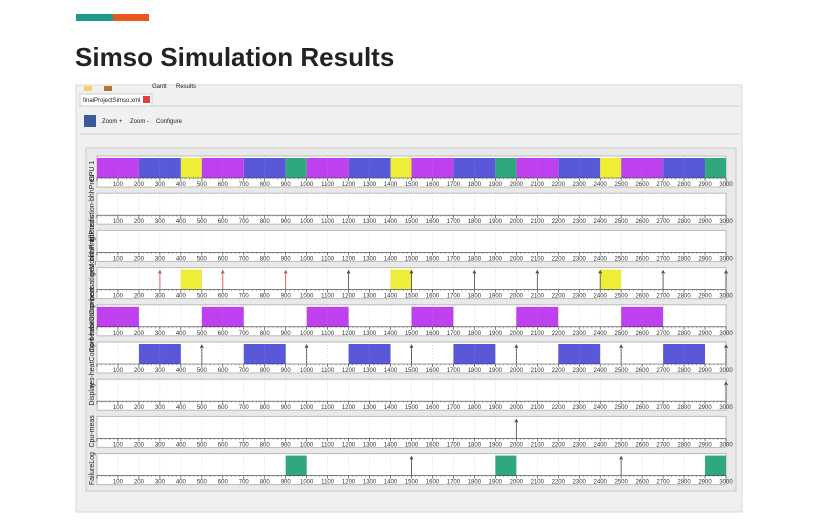 This screenshot has height=531, width=827. Describe the element at coordinates (234, 57) in the screenshot. I see `page-title: Simso Simulation Results` at that location.